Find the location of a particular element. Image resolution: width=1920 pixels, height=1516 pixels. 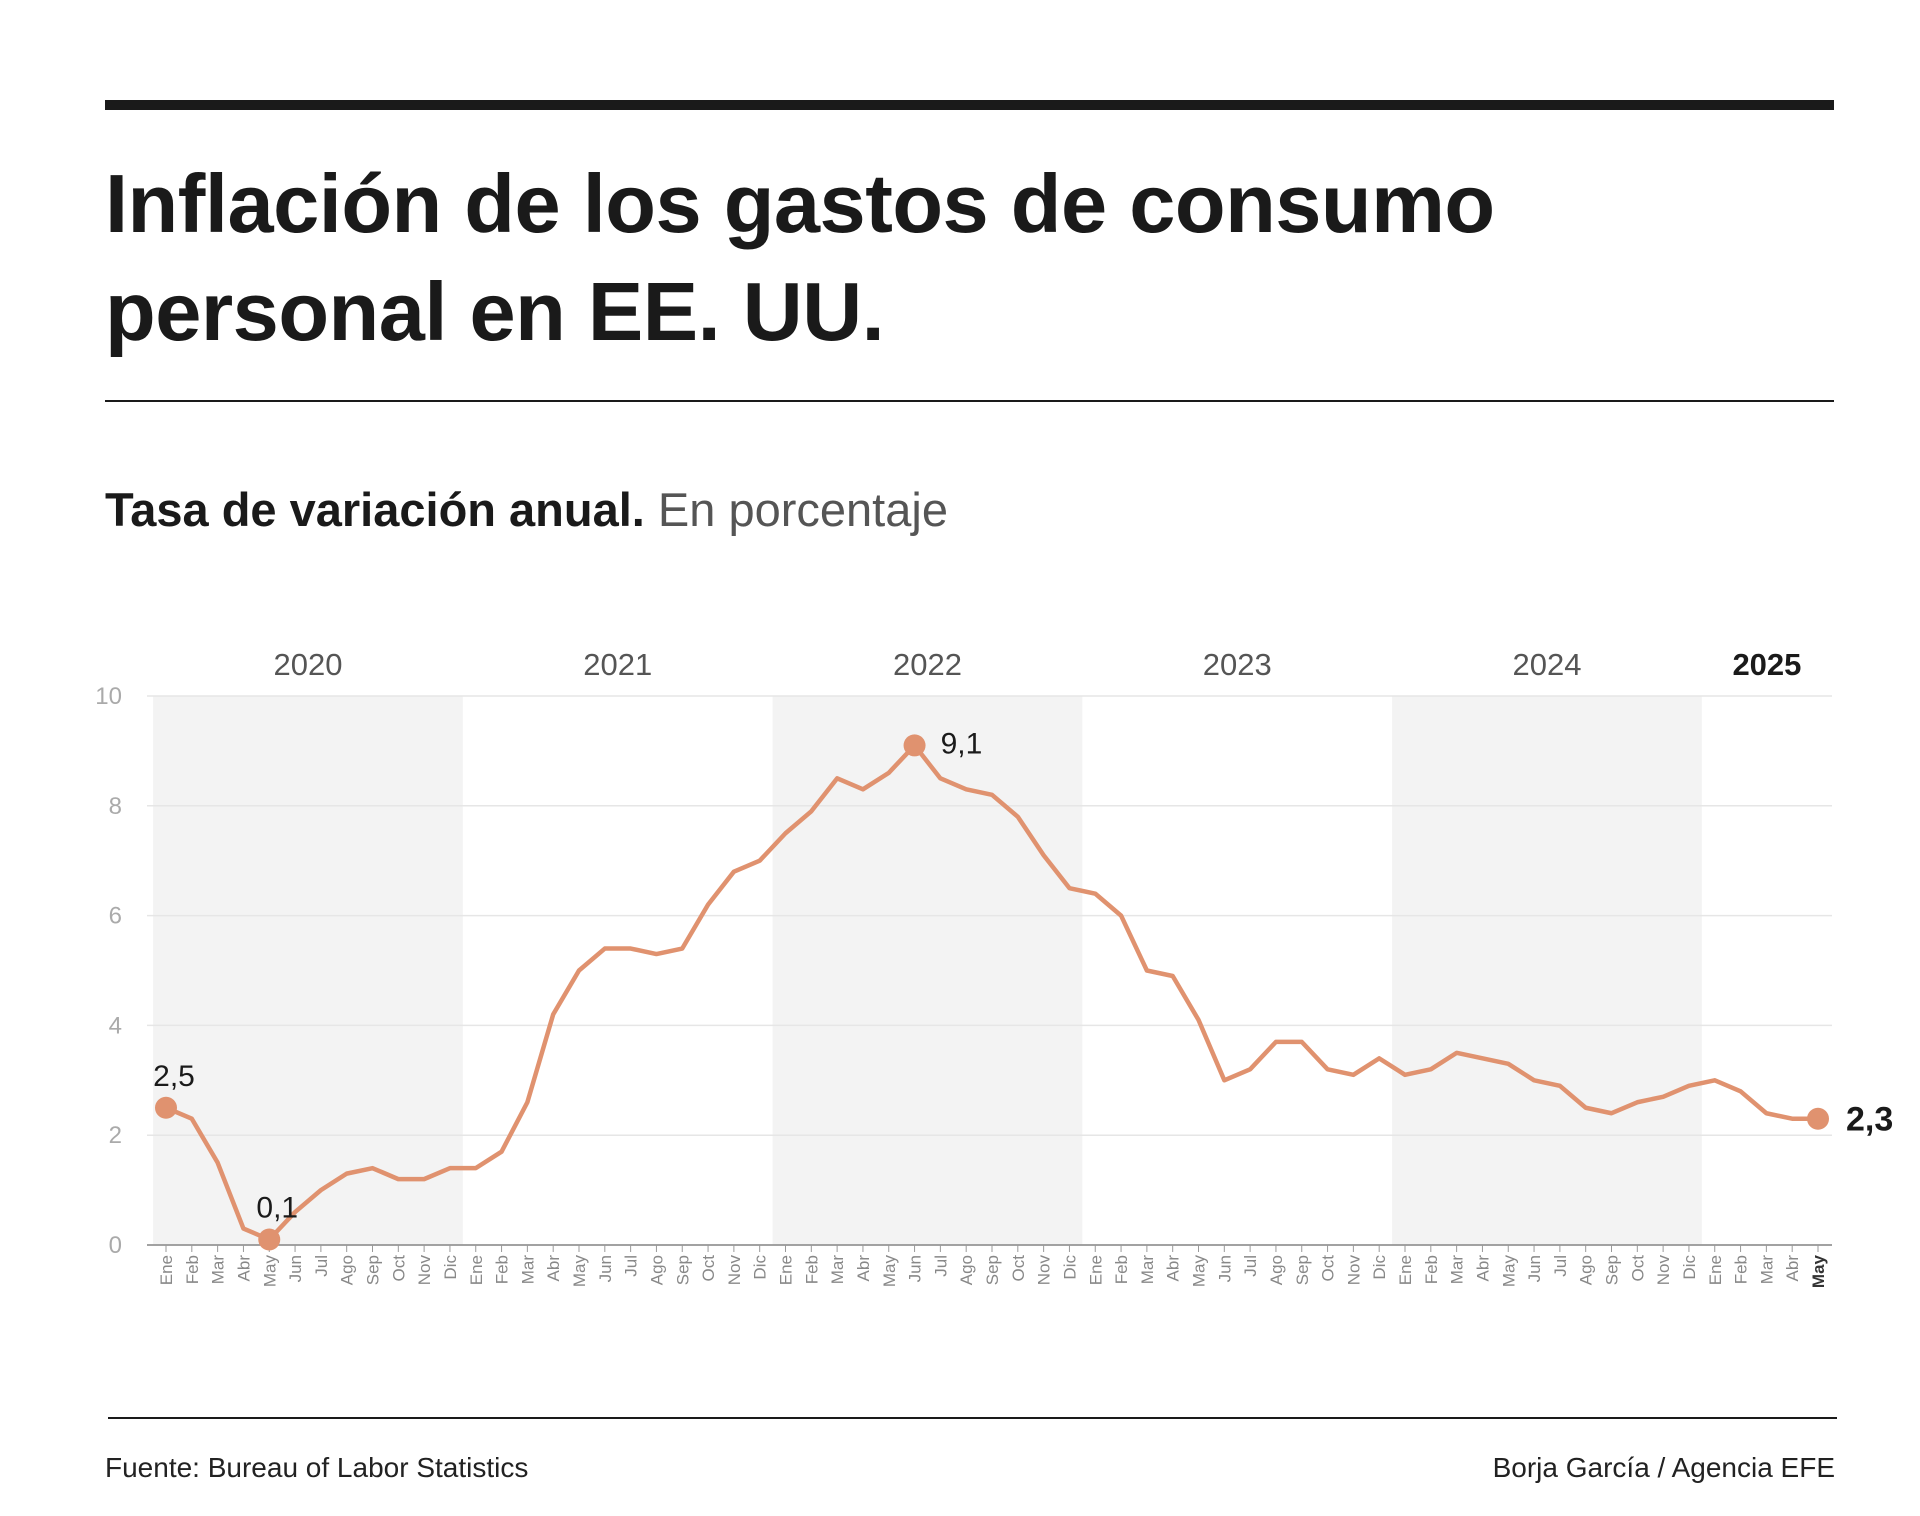

year-label: 2021 is located at coordinates (617, 664).